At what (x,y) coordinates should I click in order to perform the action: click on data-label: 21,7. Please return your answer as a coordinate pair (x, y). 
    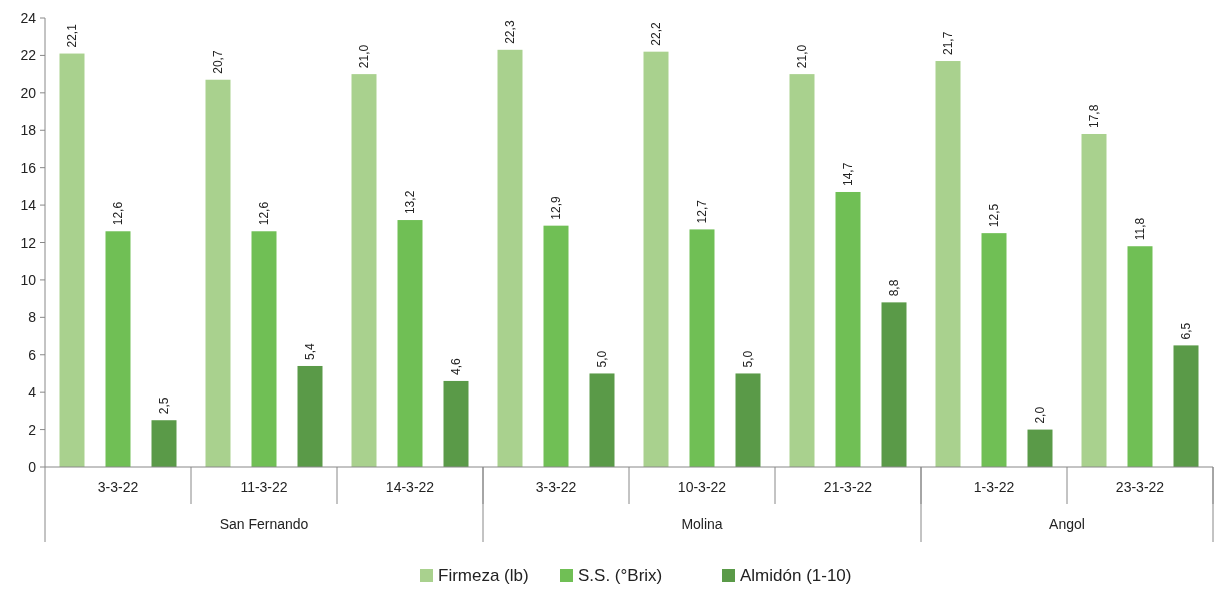
    Looking at the image, I should click on (948, 43).